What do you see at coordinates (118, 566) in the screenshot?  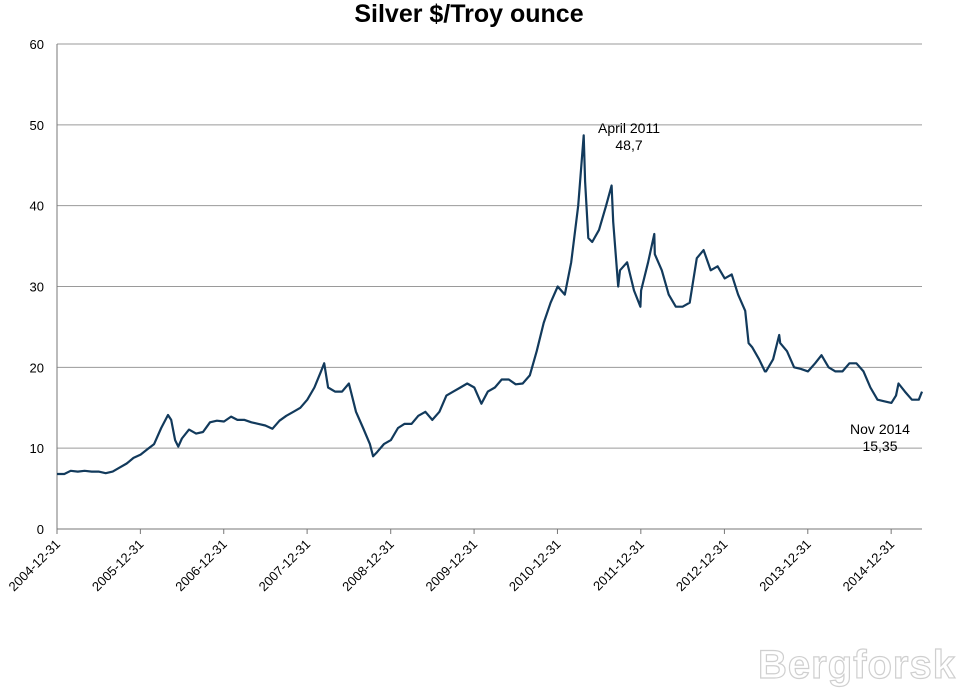 I see `x-tick-label: 2005-12-31` at bounding box center [118, 566].